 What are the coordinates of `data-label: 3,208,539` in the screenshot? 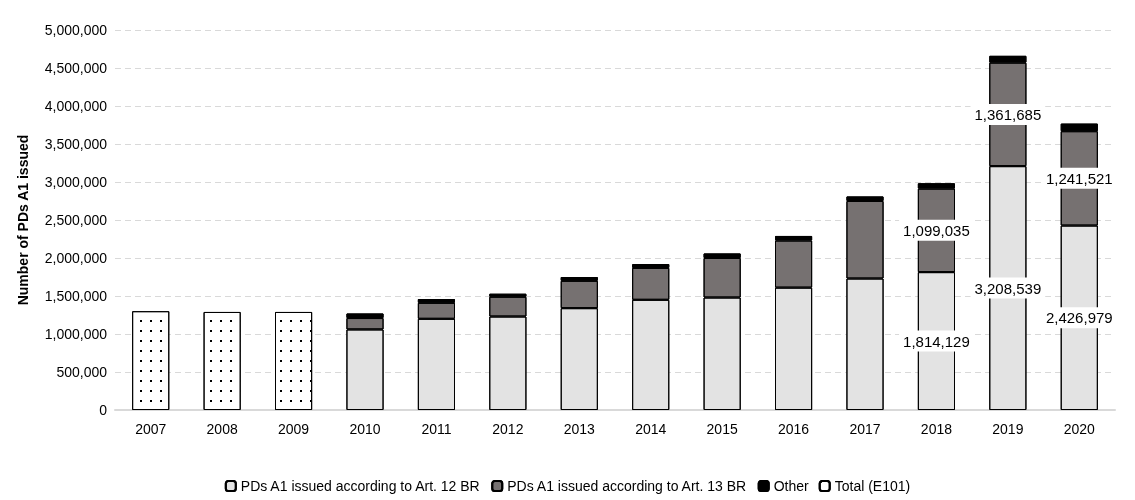 It's located at (1008, 288).